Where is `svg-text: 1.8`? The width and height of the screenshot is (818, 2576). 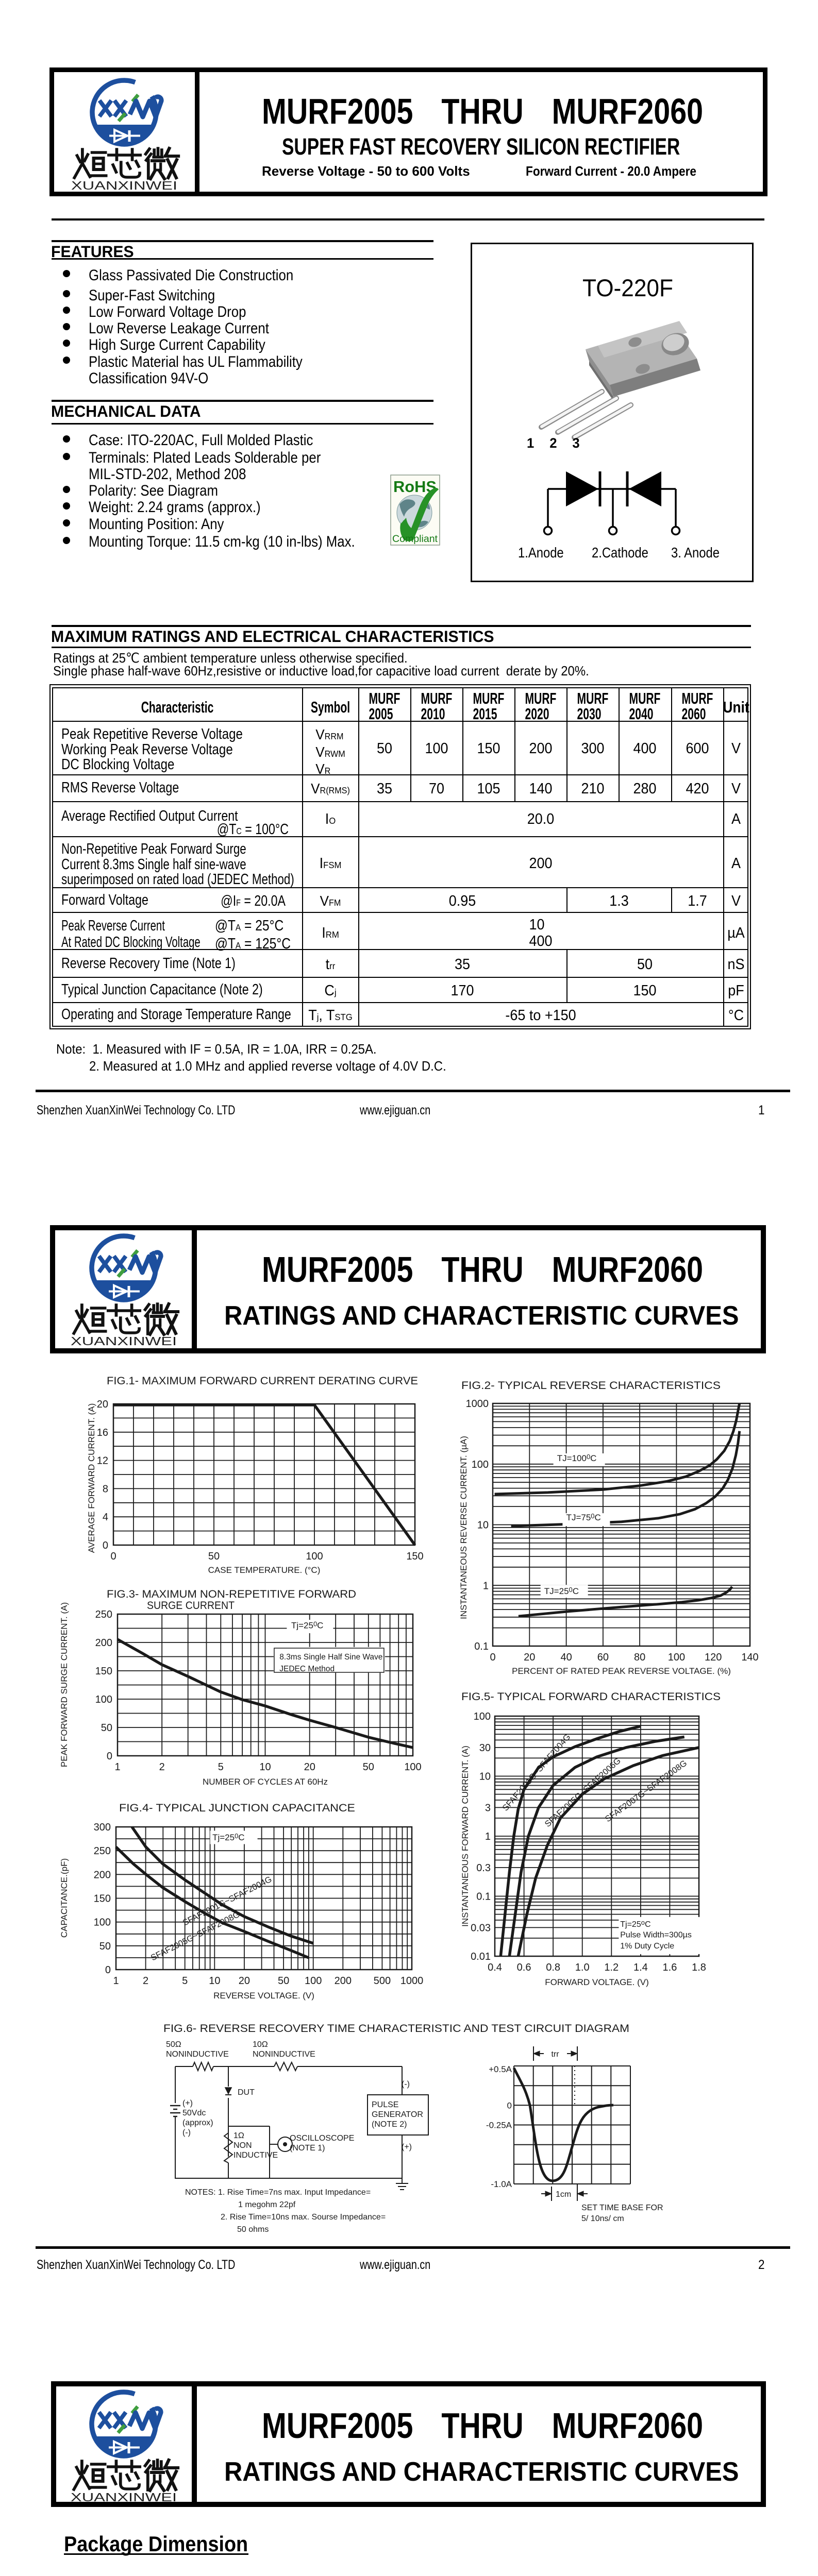
svg-text: 1.8 is located at coordinates (699, 1967).